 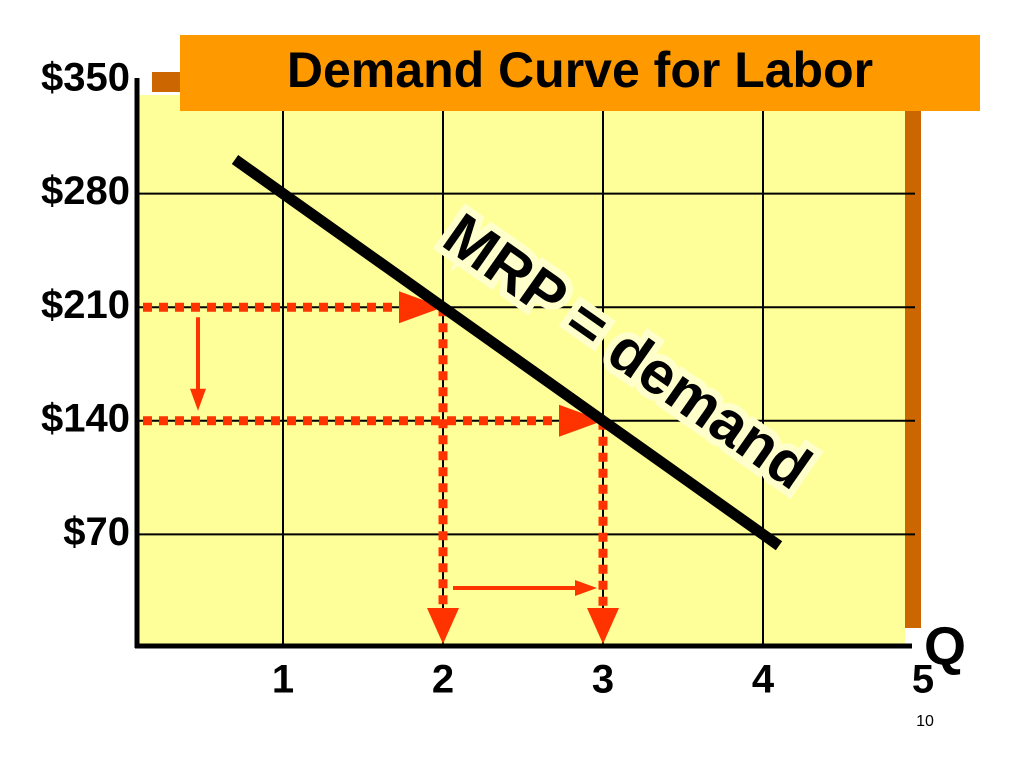 What do you see at coordinates (443, 680) in the screenshot?
I see `x-tick-label: 2` at bounding box center [443, 680].